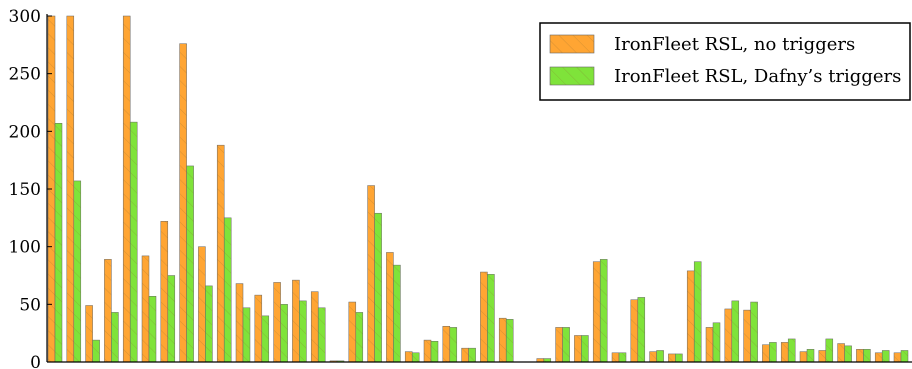 Image resolution: width=912 pixels, height=369 pixels. I want to click on y-tick-label-300: 300, so click(25, 17).